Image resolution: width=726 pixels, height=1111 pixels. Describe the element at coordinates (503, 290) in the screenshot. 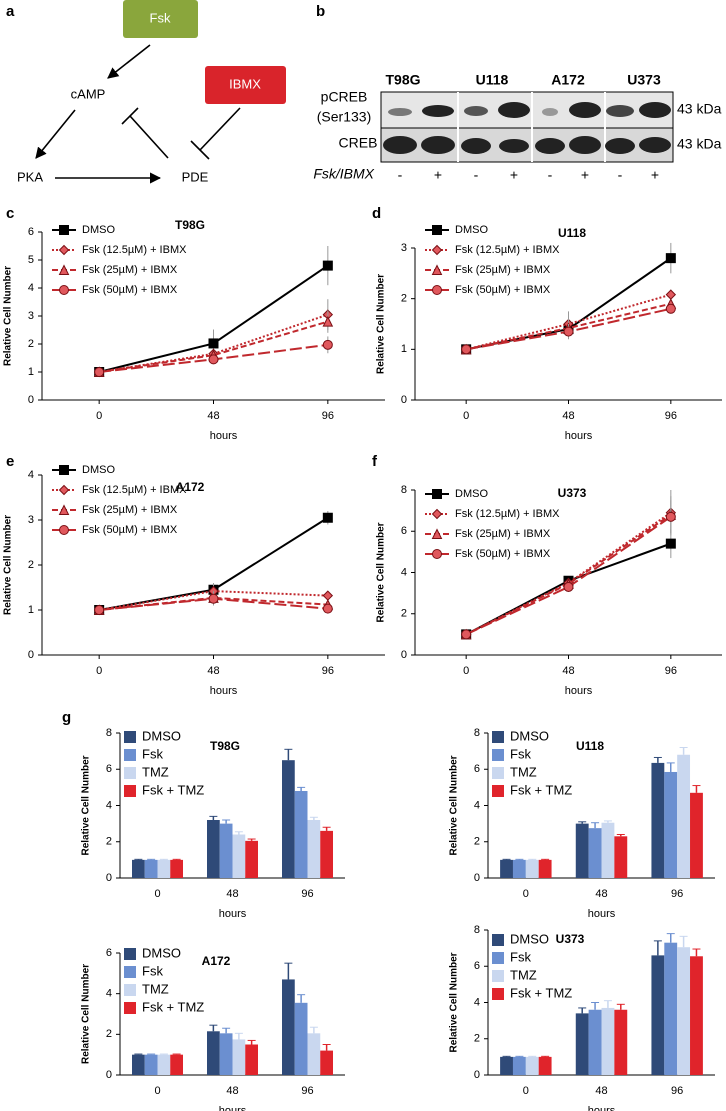

I see `legend-label: Fsk (50µM) + IBMX` at that location.